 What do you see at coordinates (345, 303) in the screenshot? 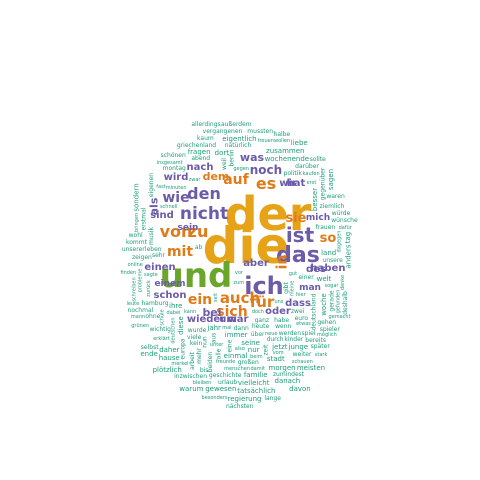
I see `cloud-word: deshalb` at bounding box center [345, 303].